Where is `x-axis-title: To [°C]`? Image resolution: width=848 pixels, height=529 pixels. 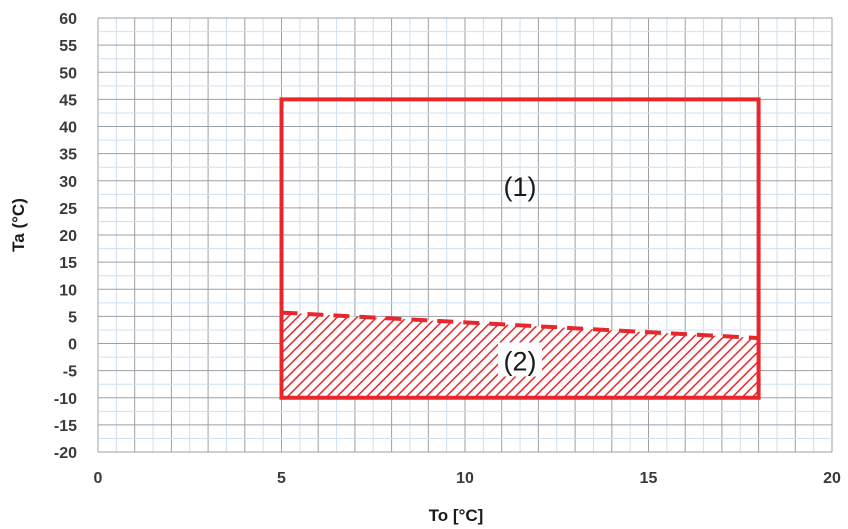
x-axis-title: To [°C] is located at coordinates (456, 515).